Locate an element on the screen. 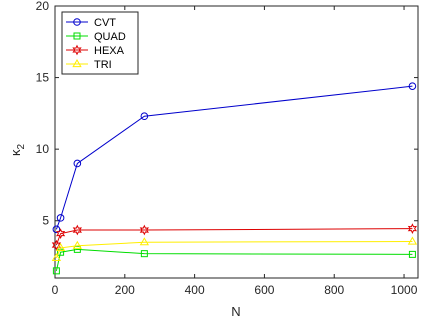  series-tri is located at coordinates (234, 249).